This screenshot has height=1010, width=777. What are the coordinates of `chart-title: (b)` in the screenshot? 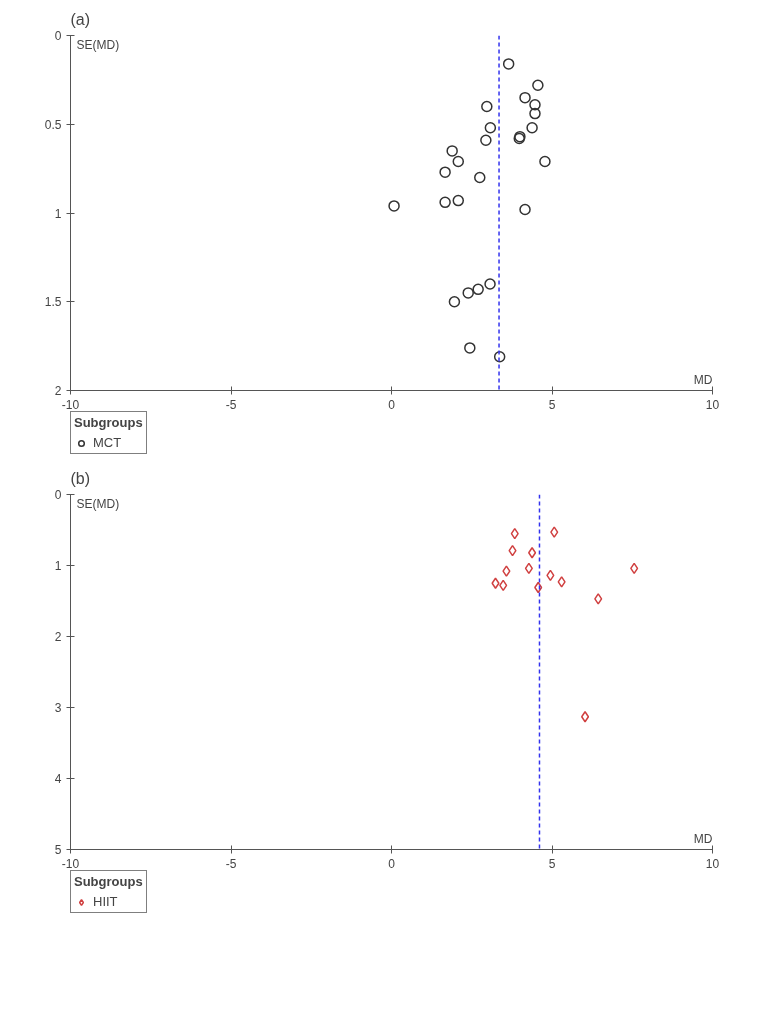 It's located at (80, 478).